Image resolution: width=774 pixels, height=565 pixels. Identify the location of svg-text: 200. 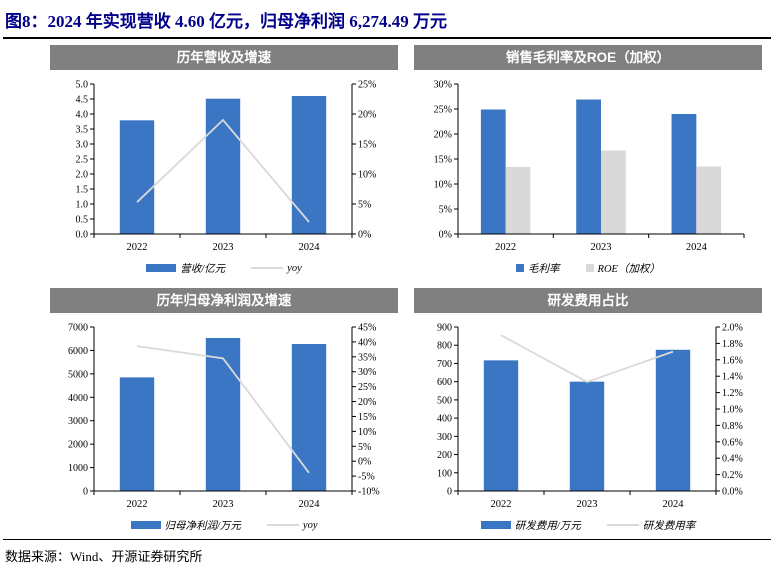
(444, 455).